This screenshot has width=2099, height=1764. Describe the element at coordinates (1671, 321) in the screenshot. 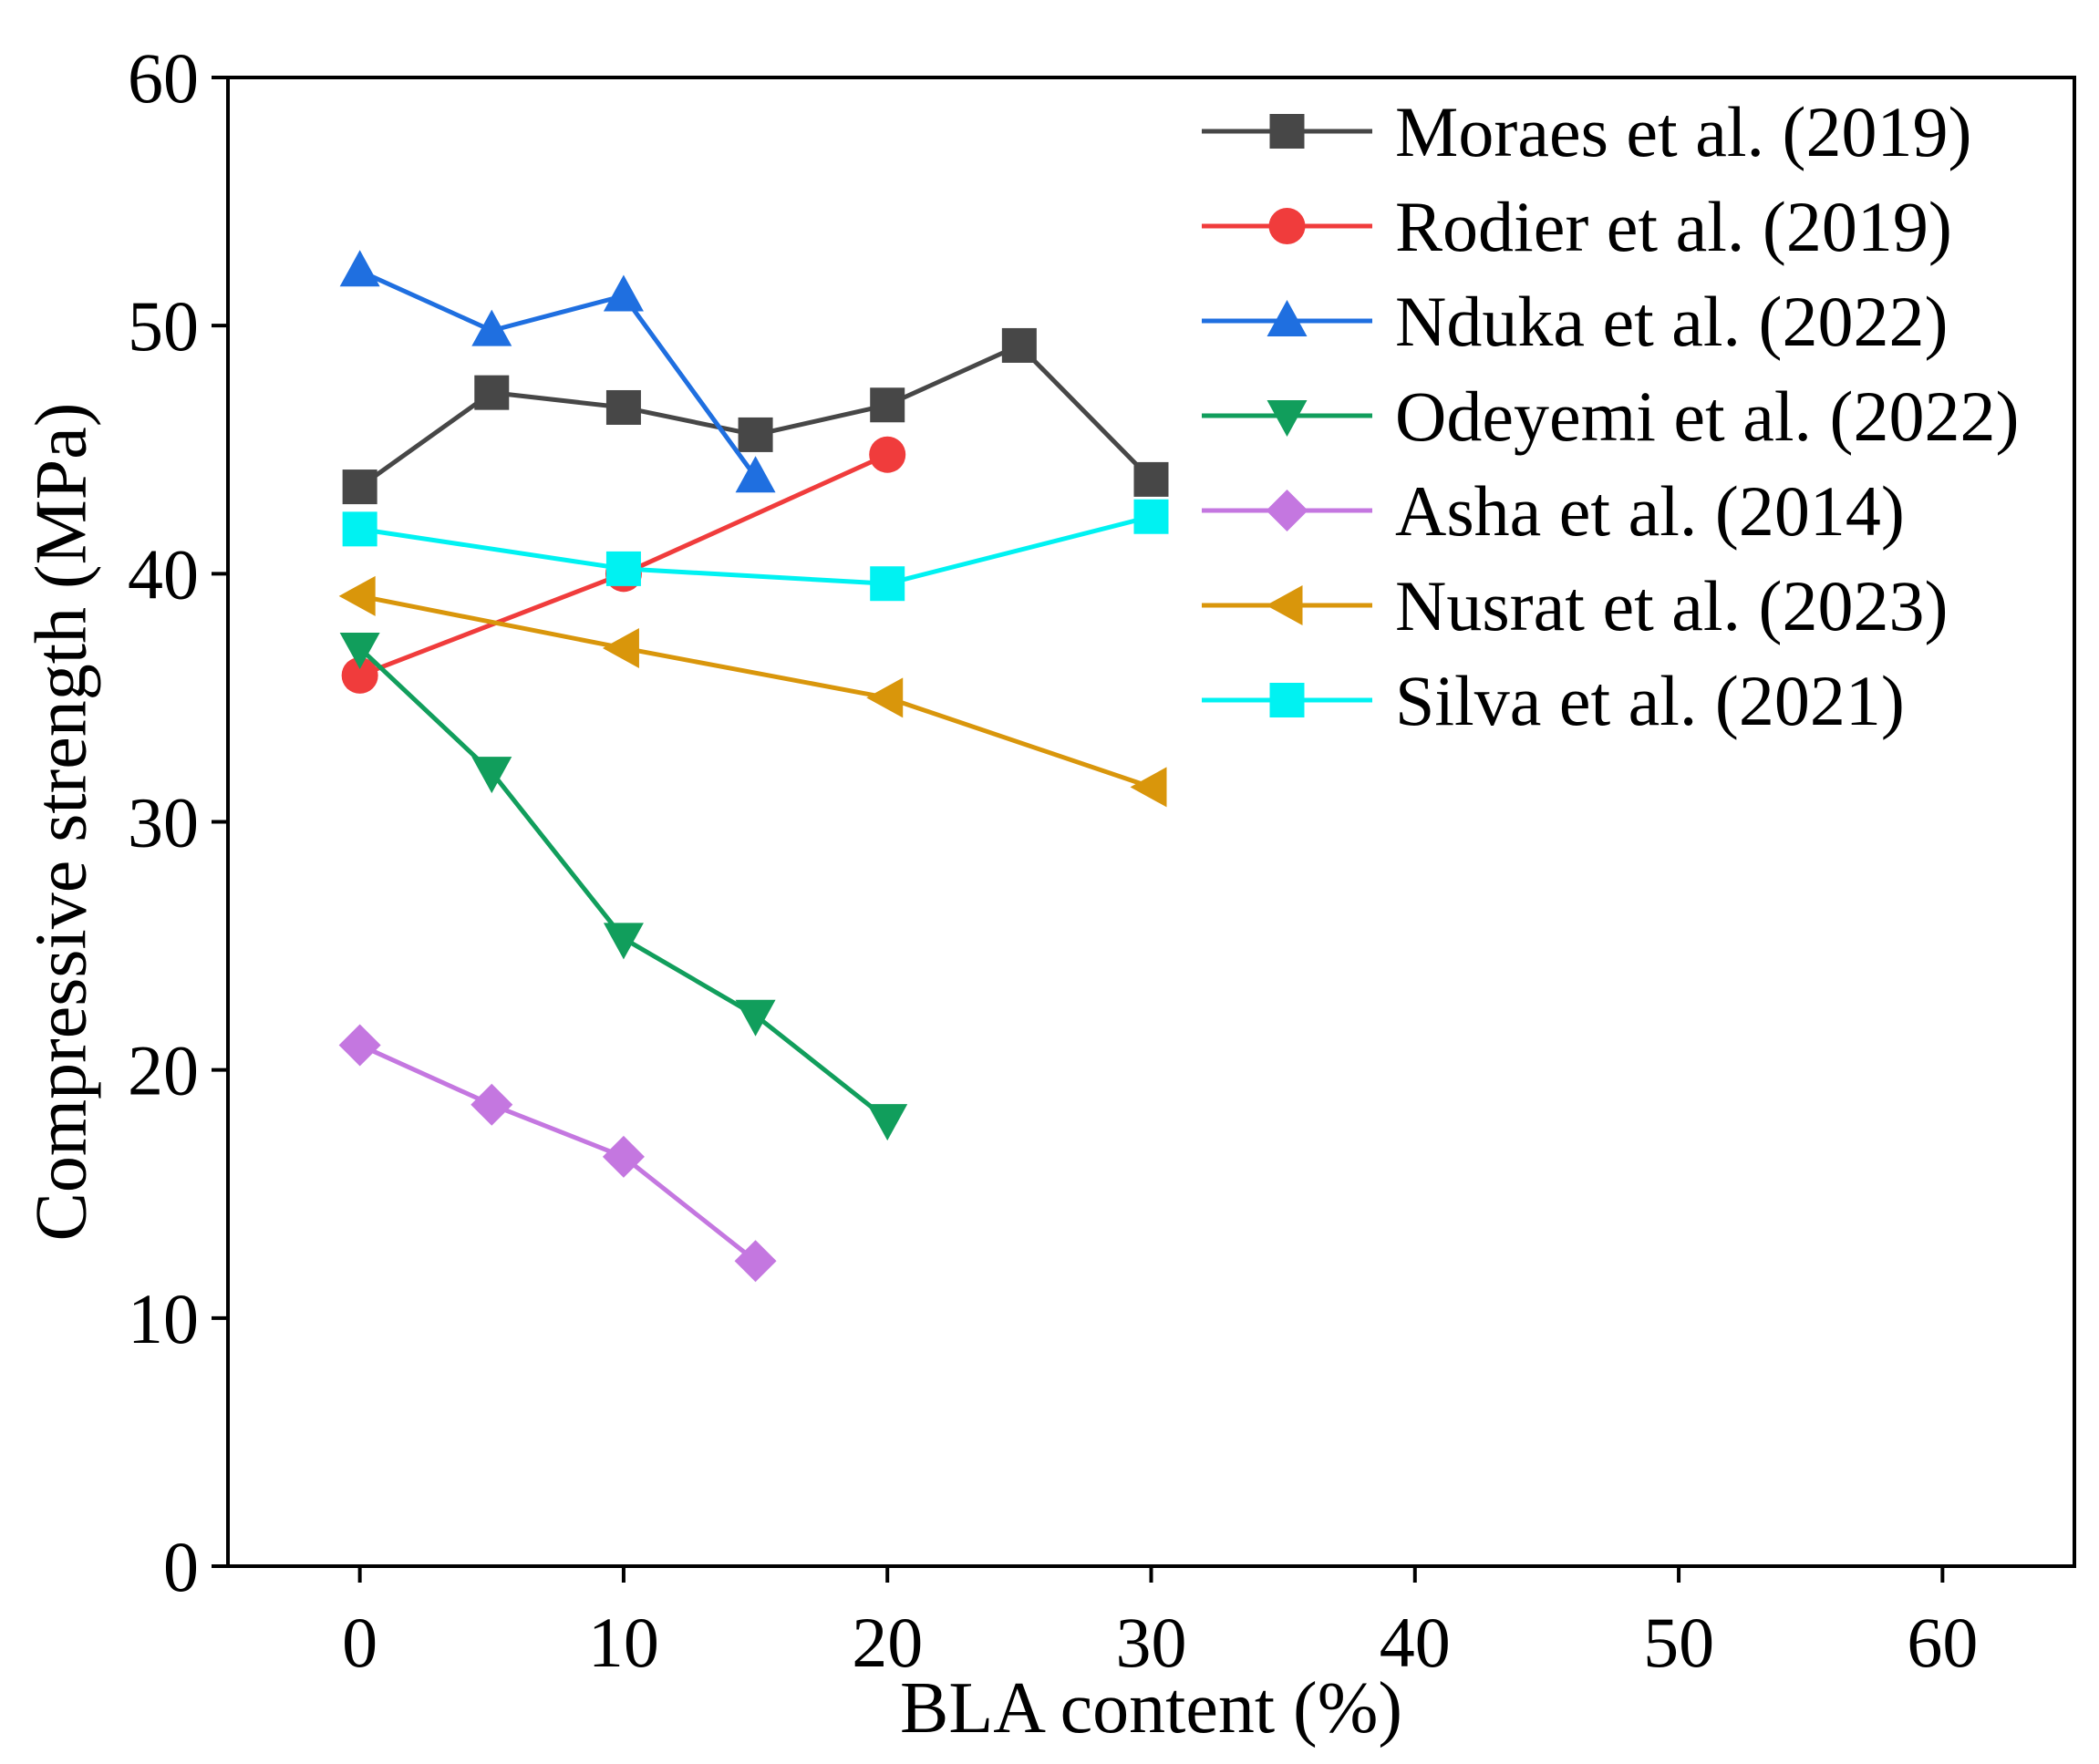

I see `legend-label: Nduka et al. (2022)` at that location.